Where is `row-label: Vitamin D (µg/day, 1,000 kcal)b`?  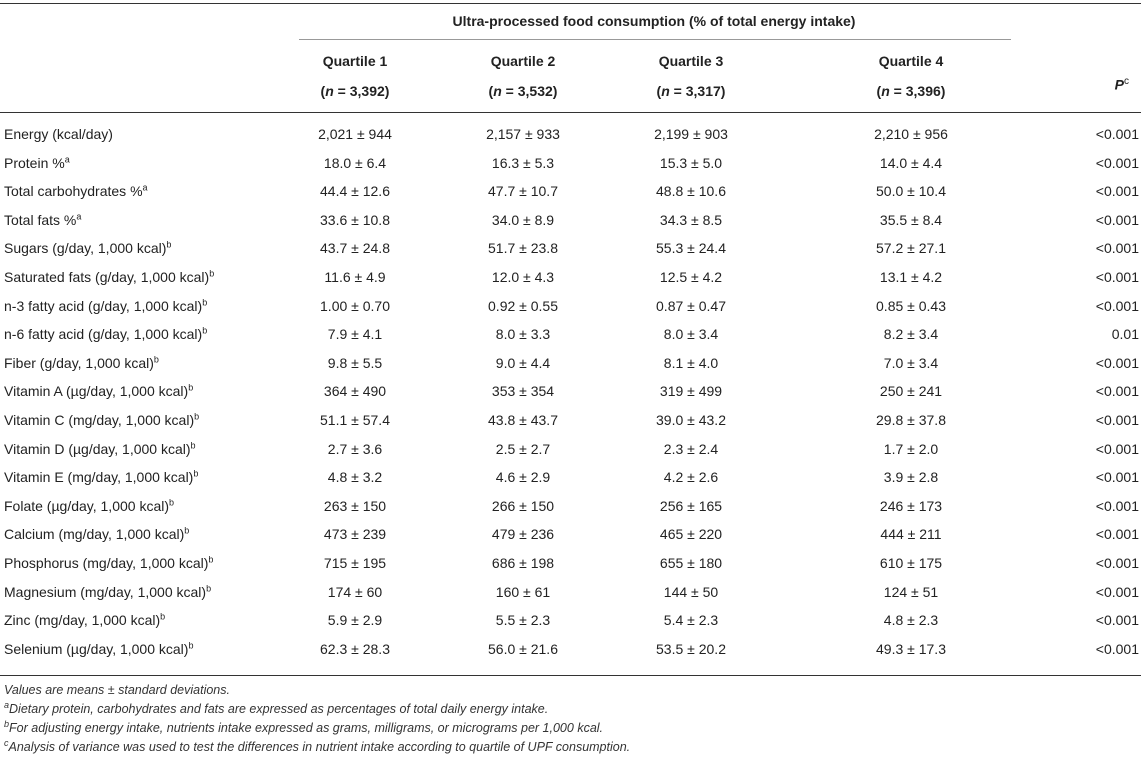 row-label: Vitamin D (µg/day, 1,000 kcal)b is located at coordinates (100, 448).